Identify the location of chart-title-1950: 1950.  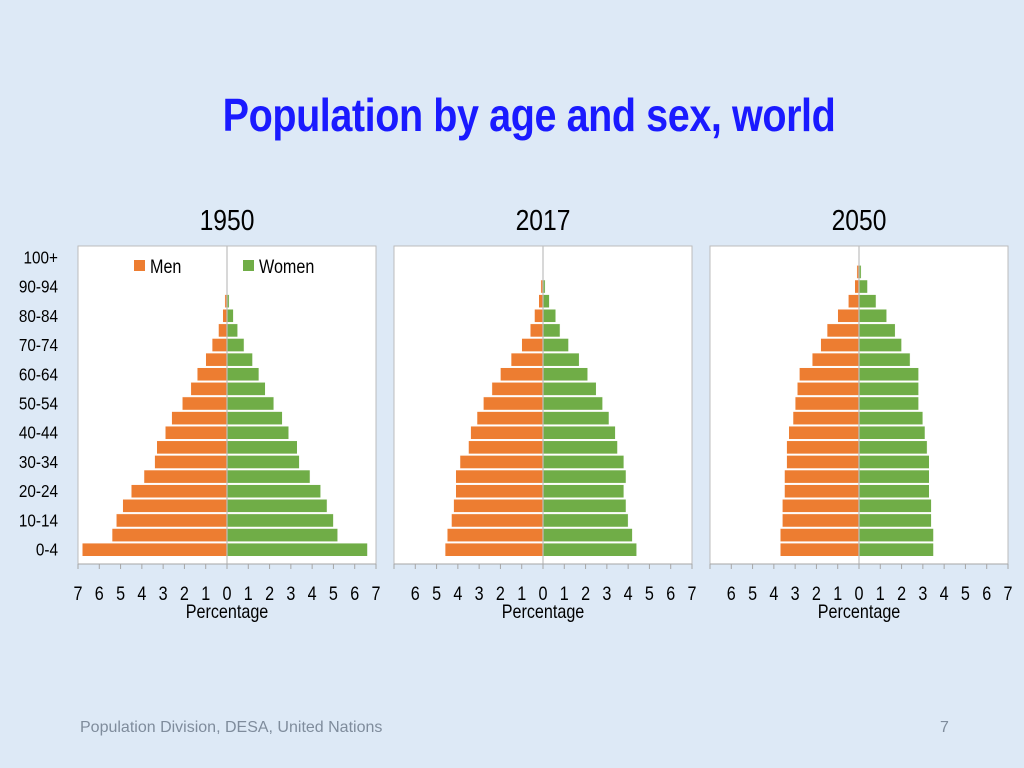
(227, 220).